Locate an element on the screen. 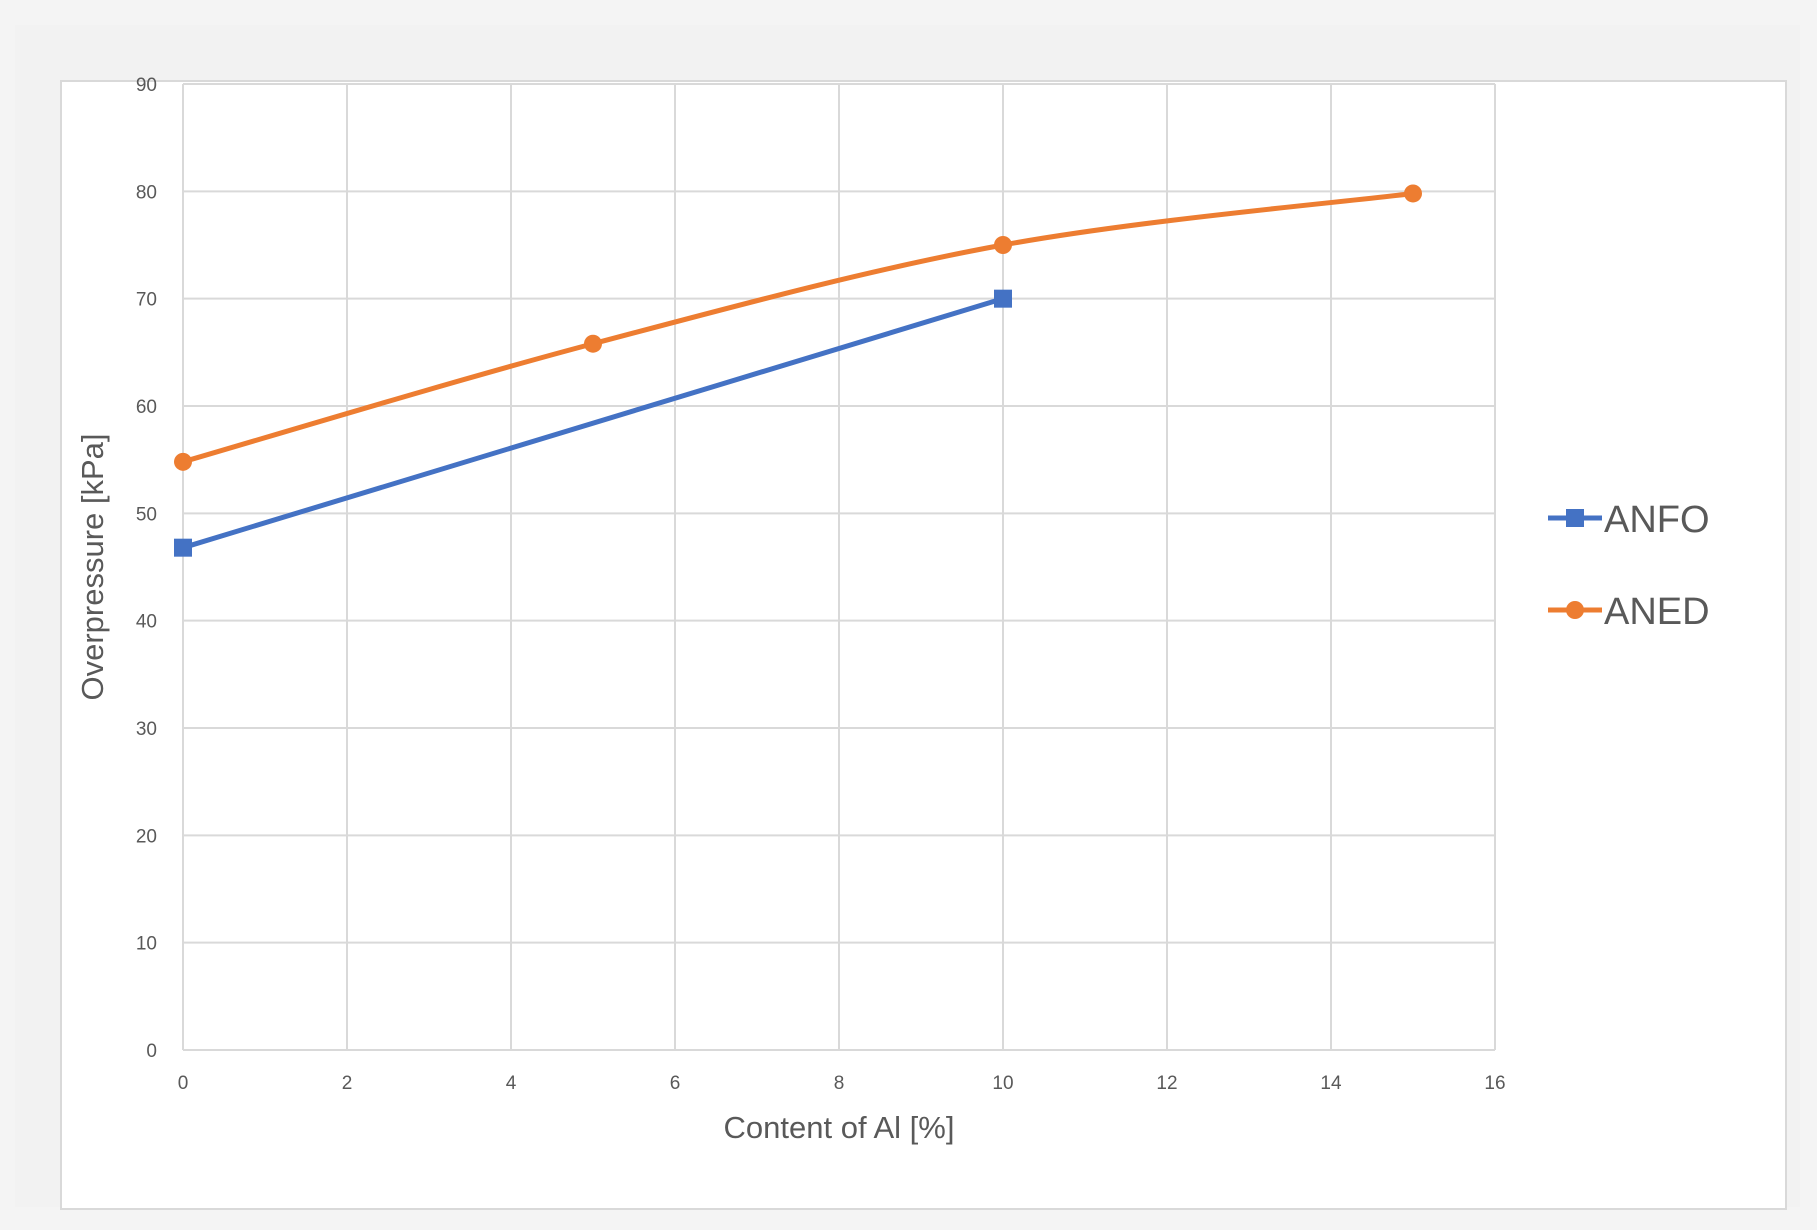 The width and height of the screenshot is (1817, 1230). x-tick-label: 14 is located at coordinates (1331, 1083).